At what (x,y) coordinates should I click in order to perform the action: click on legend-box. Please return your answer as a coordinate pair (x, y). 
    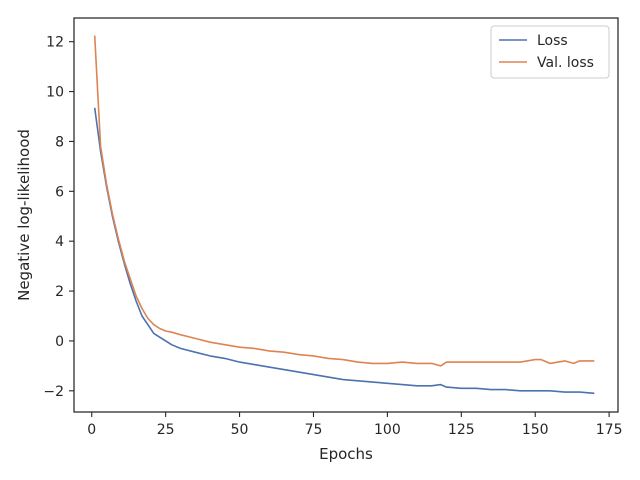
    Looking at the image, I should click on (550, 52).